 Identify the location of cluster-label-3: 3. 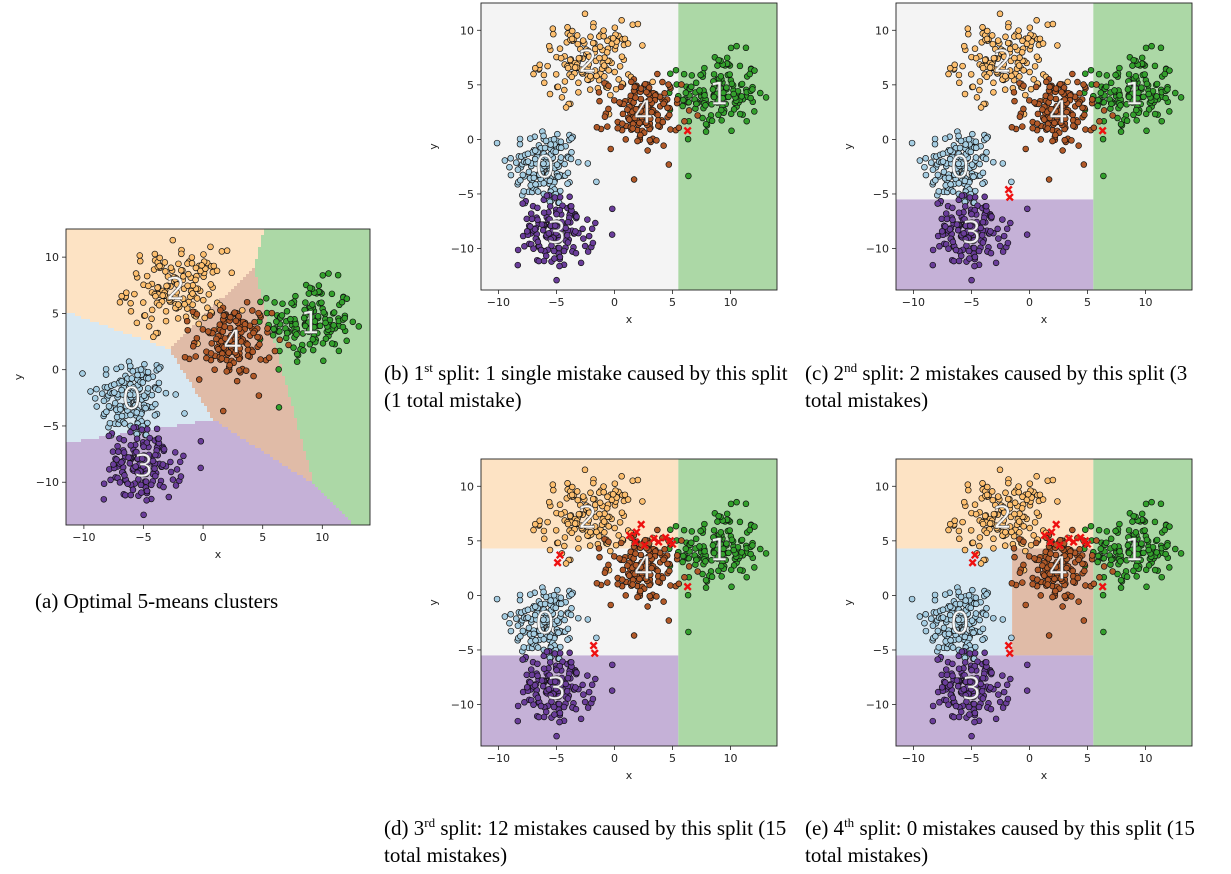
(972, 689).